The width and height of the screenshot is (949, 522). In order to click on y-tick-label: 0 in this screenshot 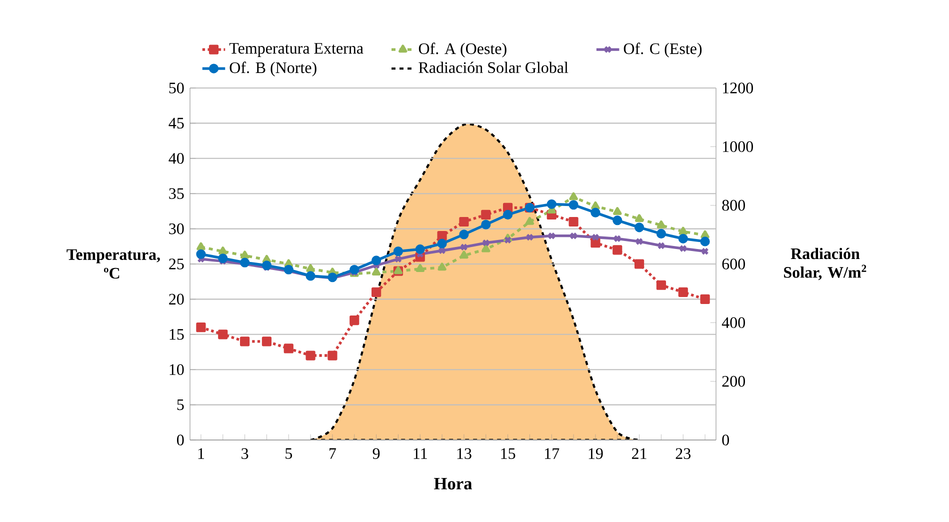, I will do `click(180, 440)`.